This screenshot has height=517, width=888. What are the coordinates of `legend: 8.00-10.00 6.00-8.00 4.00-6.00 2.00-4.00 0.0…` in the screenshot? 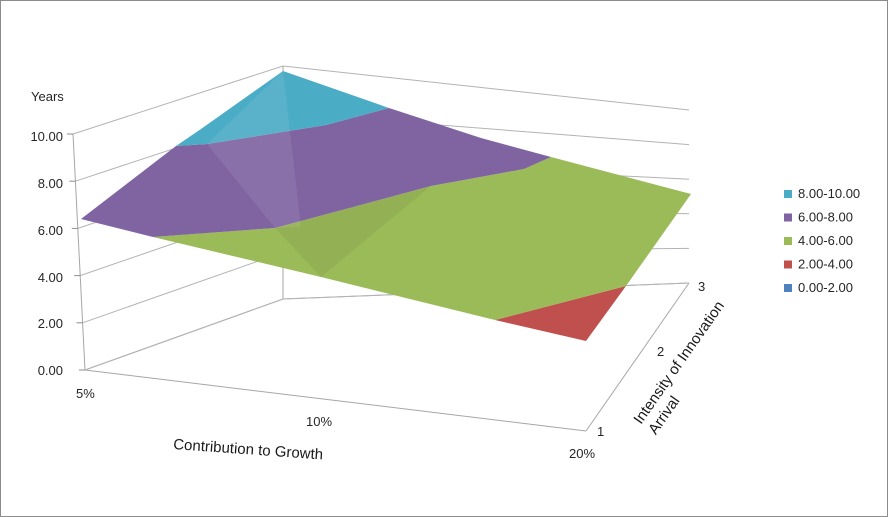 It's located at (822, 240).